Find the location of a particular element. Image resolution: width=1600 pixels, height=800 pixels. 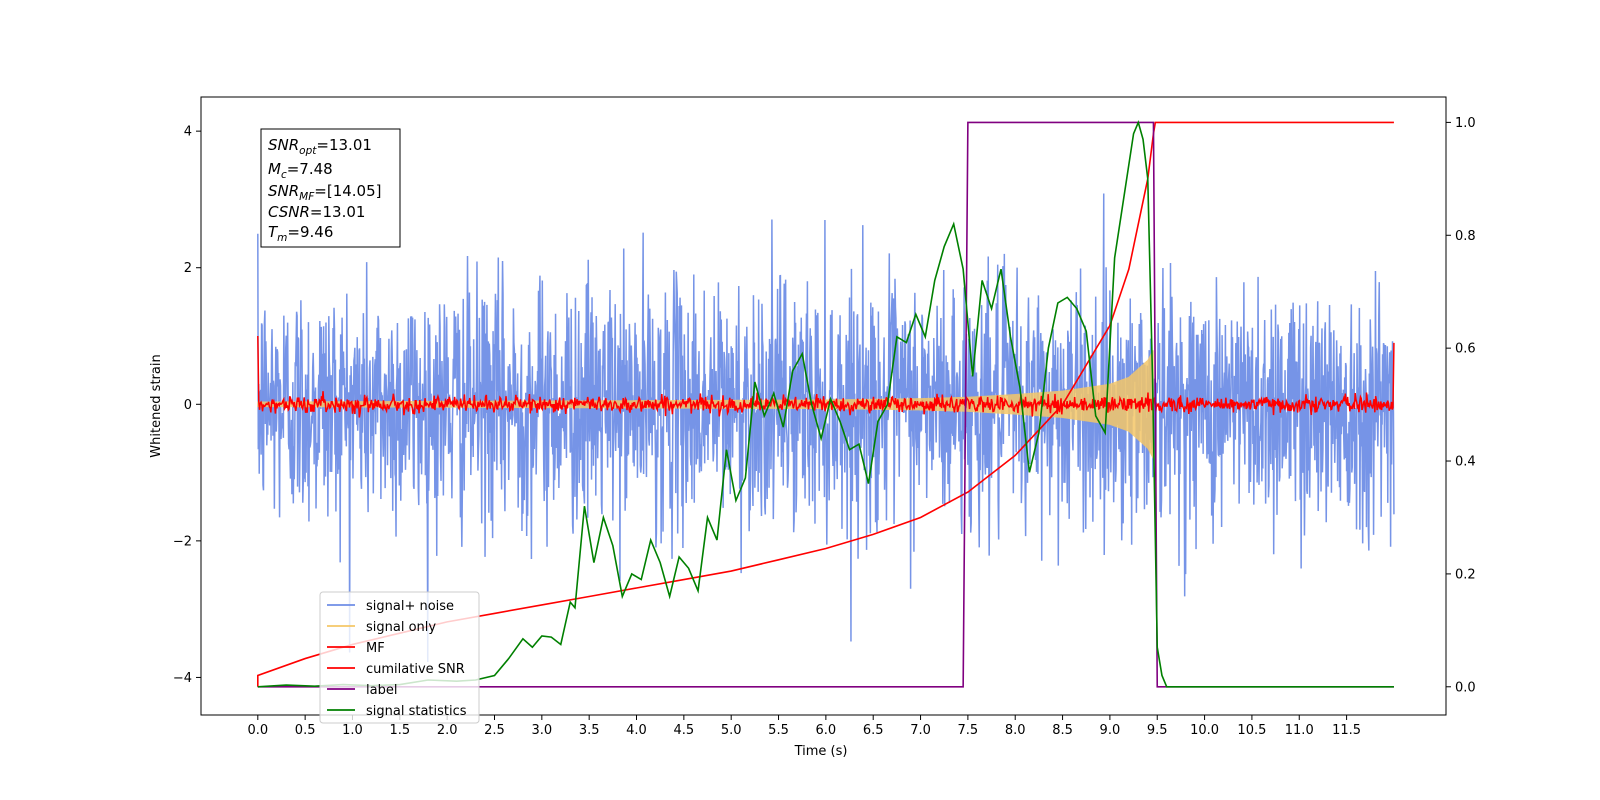

y-left-tick-label: 2 is located at coordinates (188, 268).